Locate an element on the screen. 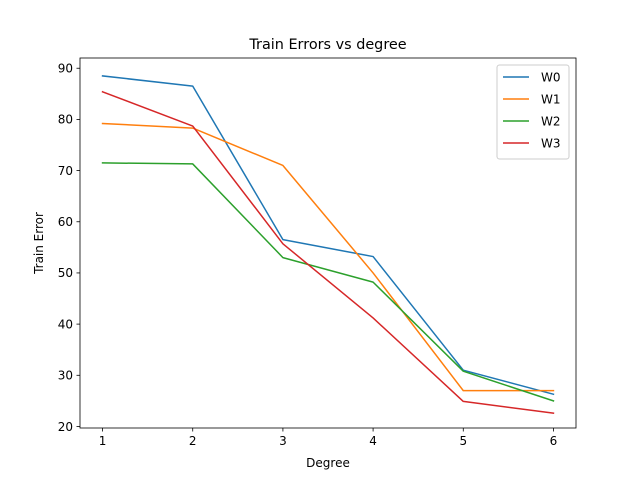 Image resolution: width=640 pixels, height=480 pixels. x-tick-label: 3 is located at coordinates (283, 441).